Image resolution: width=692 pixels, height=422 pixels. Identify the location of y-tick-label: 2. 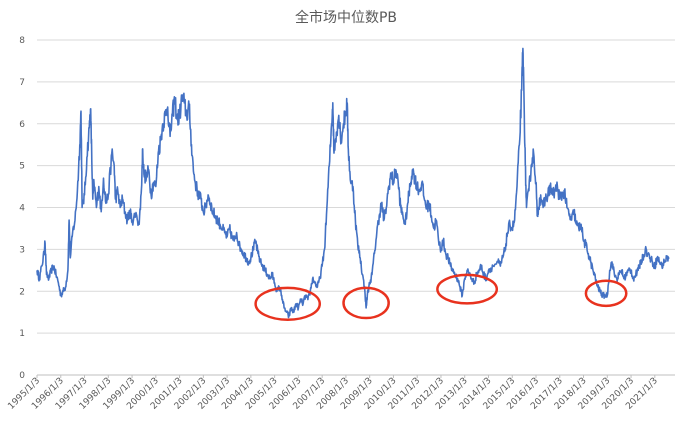
(22, 292).